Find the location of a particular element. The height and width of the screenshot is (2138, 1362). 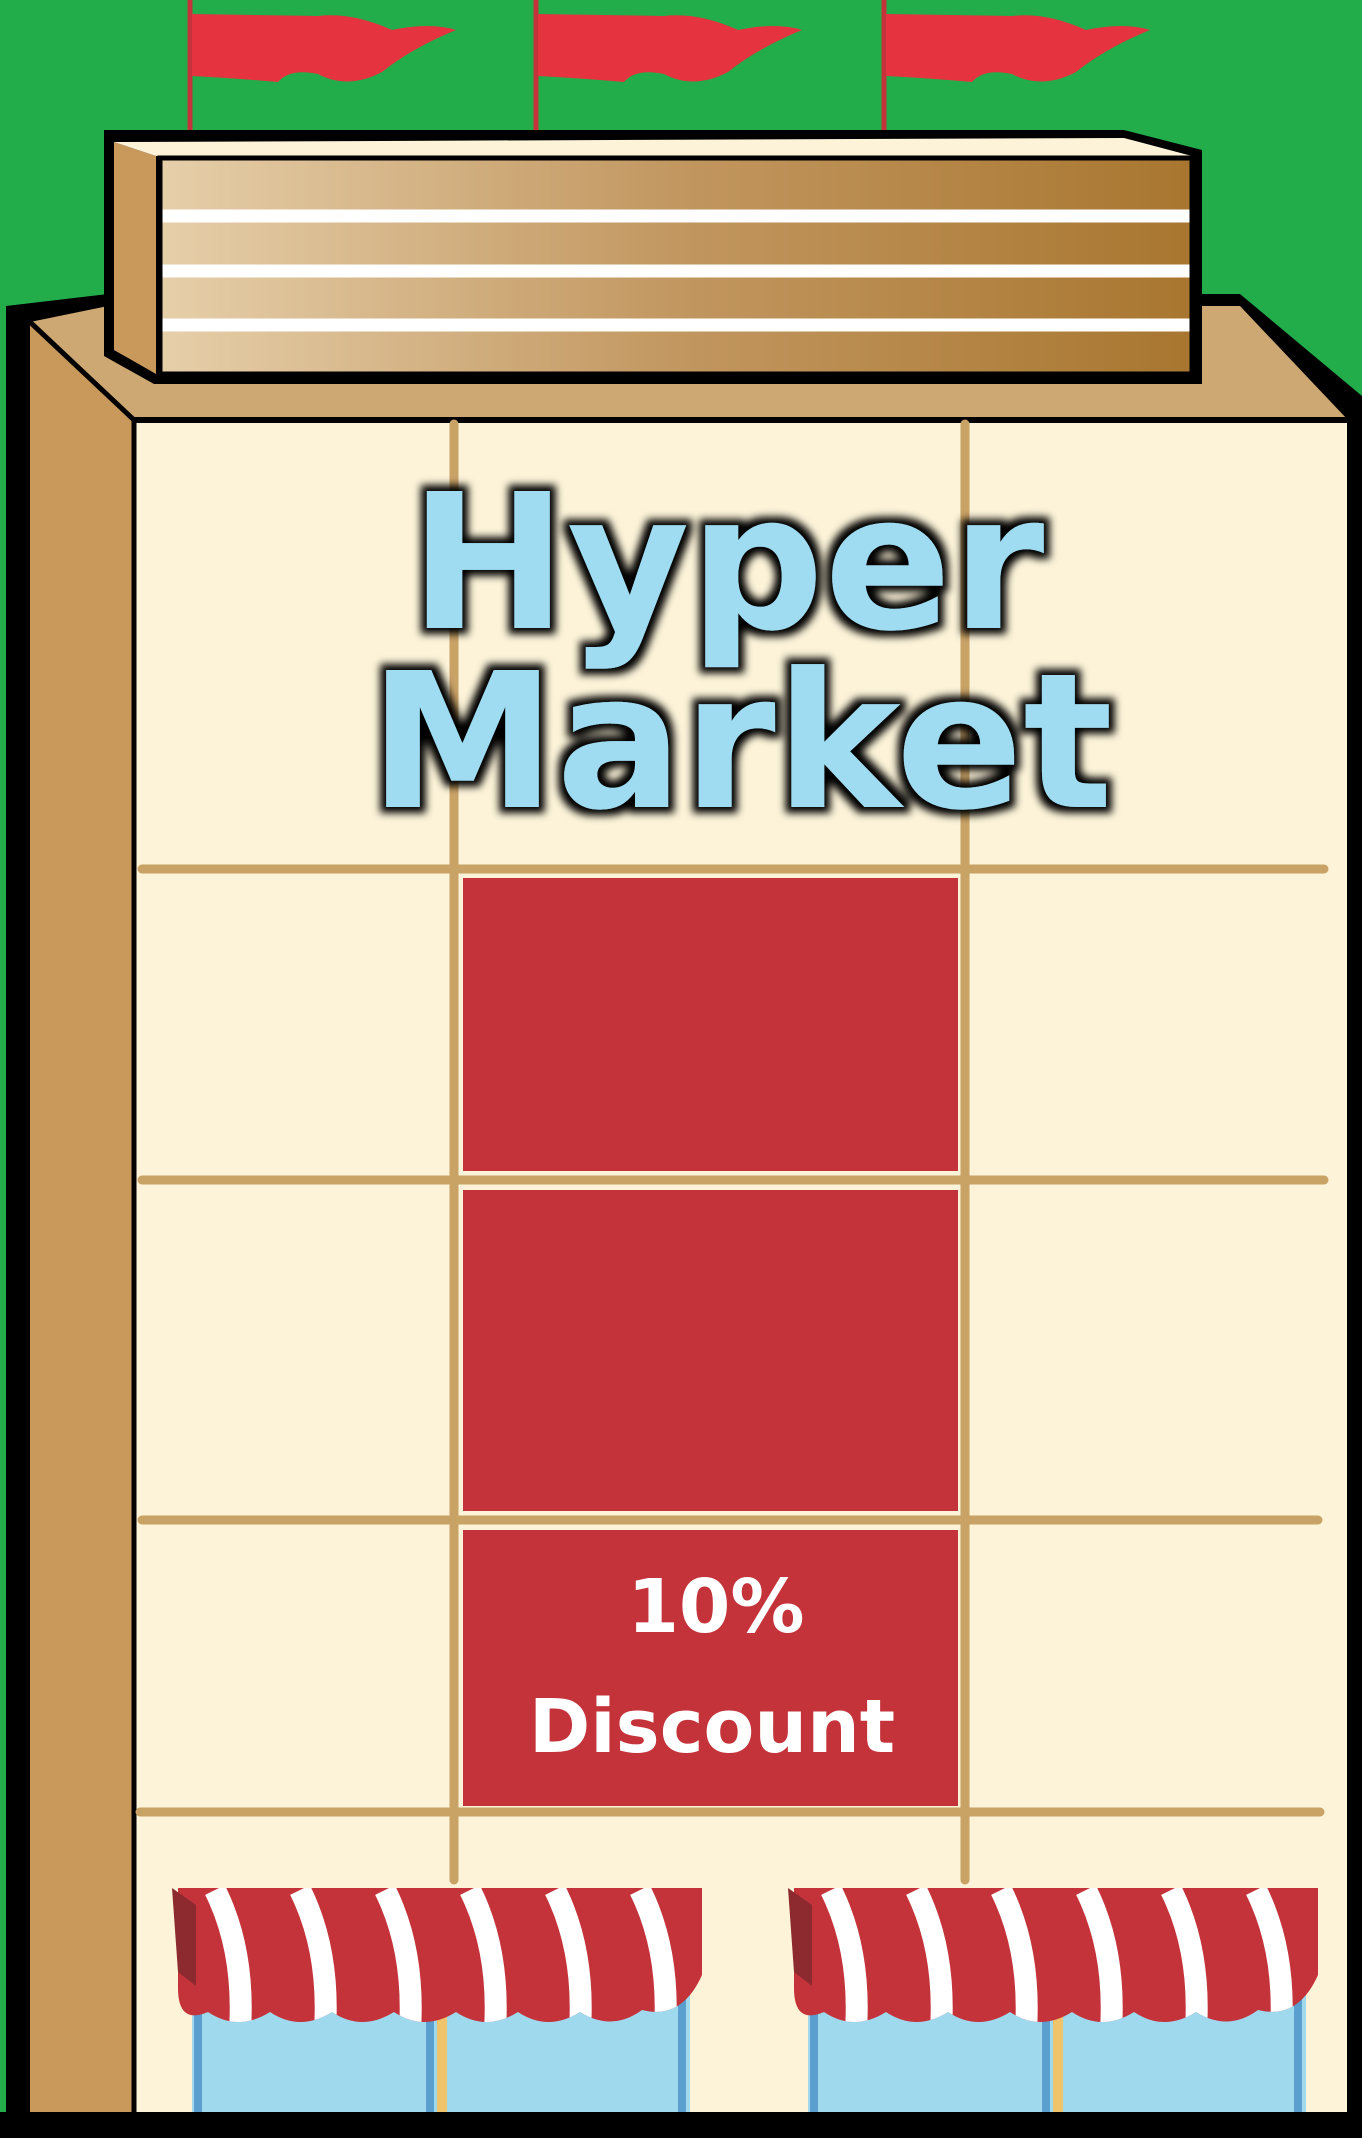

discount-label: Discount is located at coordinates (712, 1727).